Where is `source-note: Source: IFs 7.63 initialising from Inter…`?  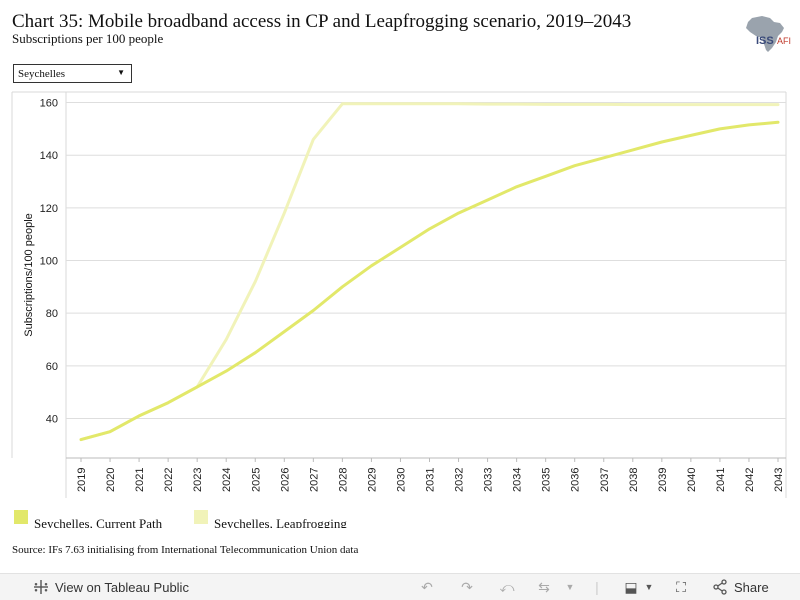
source-note: Source: IFs 7.63 initialising from Inter… is located at coordinates (185, 550).